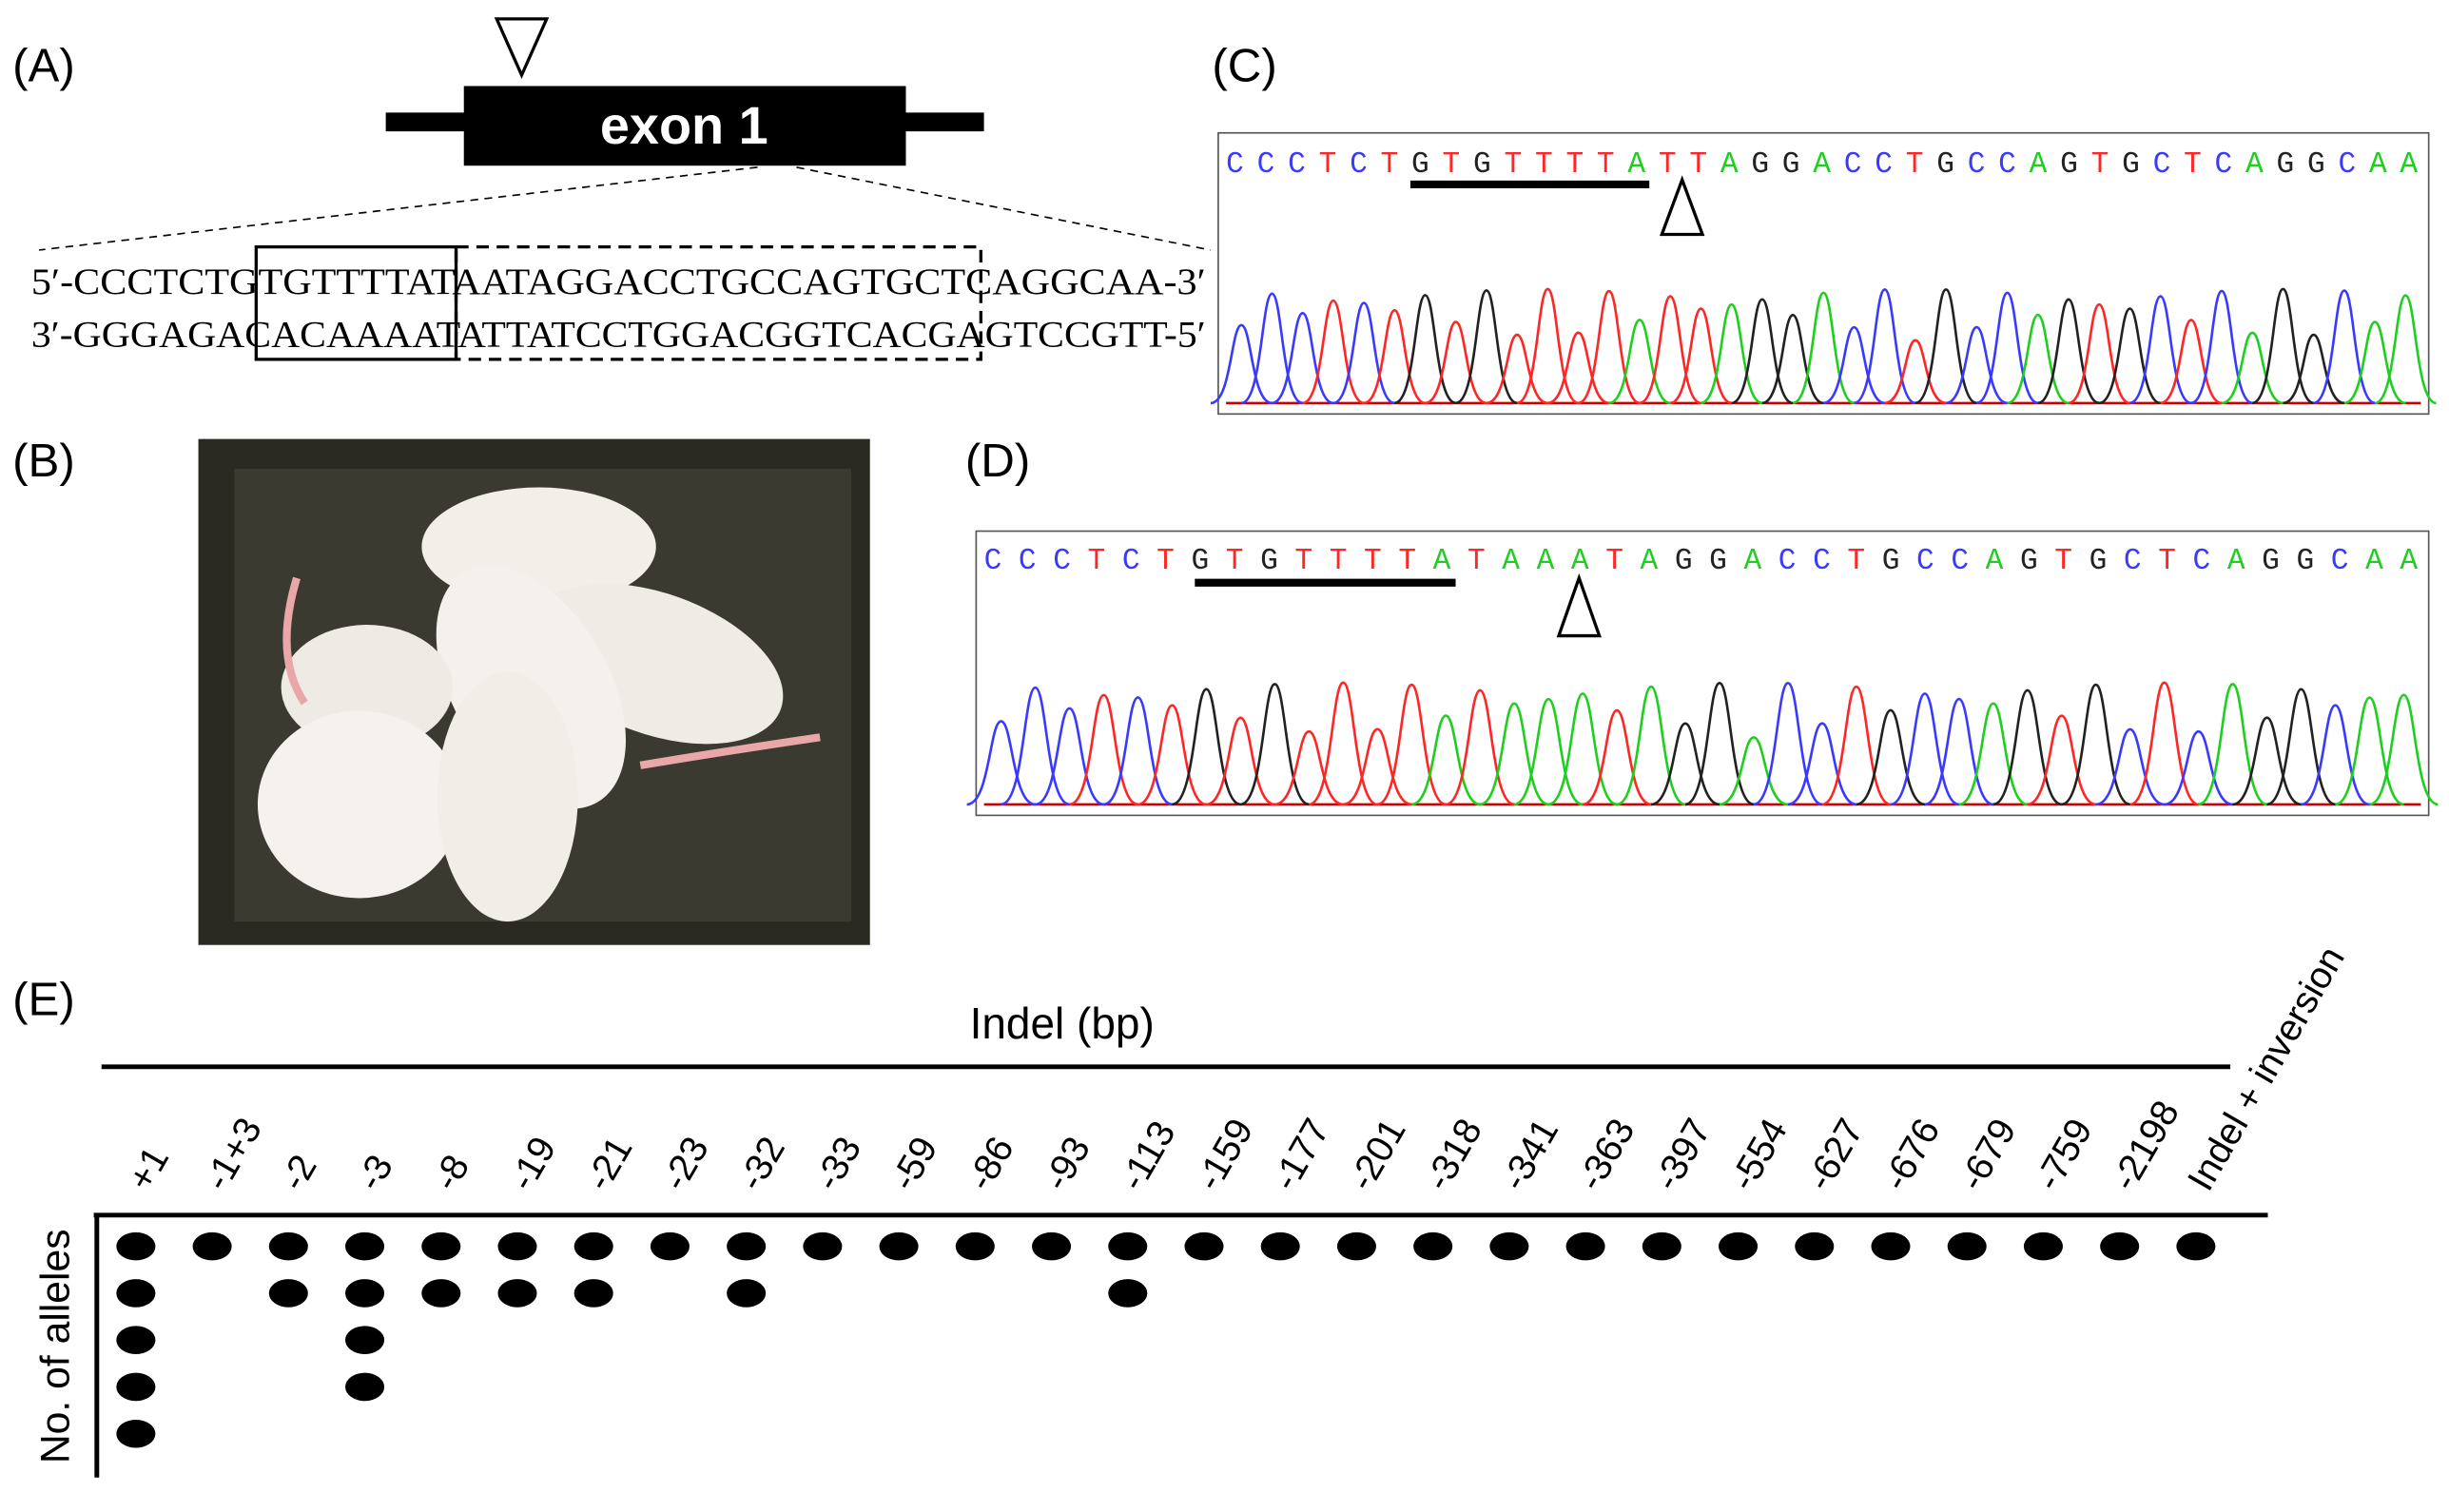  Describe the element at coordinates (1377, 1154) in the screenshot. I see `x-tick-label: -201` at that location.